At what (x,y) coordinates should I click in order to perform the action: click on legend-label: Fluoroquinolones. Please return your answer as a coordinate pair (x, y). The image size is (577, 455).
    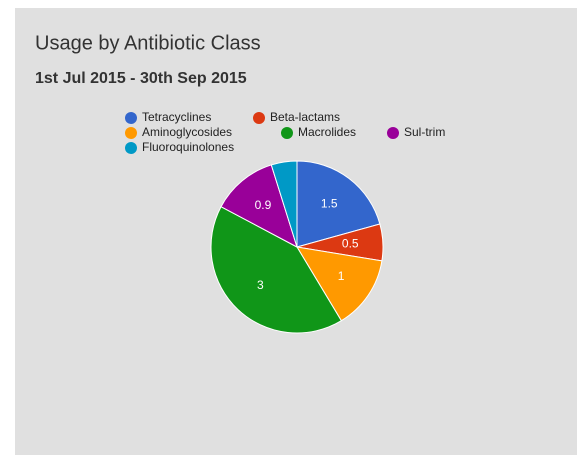
    Looking at the image, I should click on (188, 147).